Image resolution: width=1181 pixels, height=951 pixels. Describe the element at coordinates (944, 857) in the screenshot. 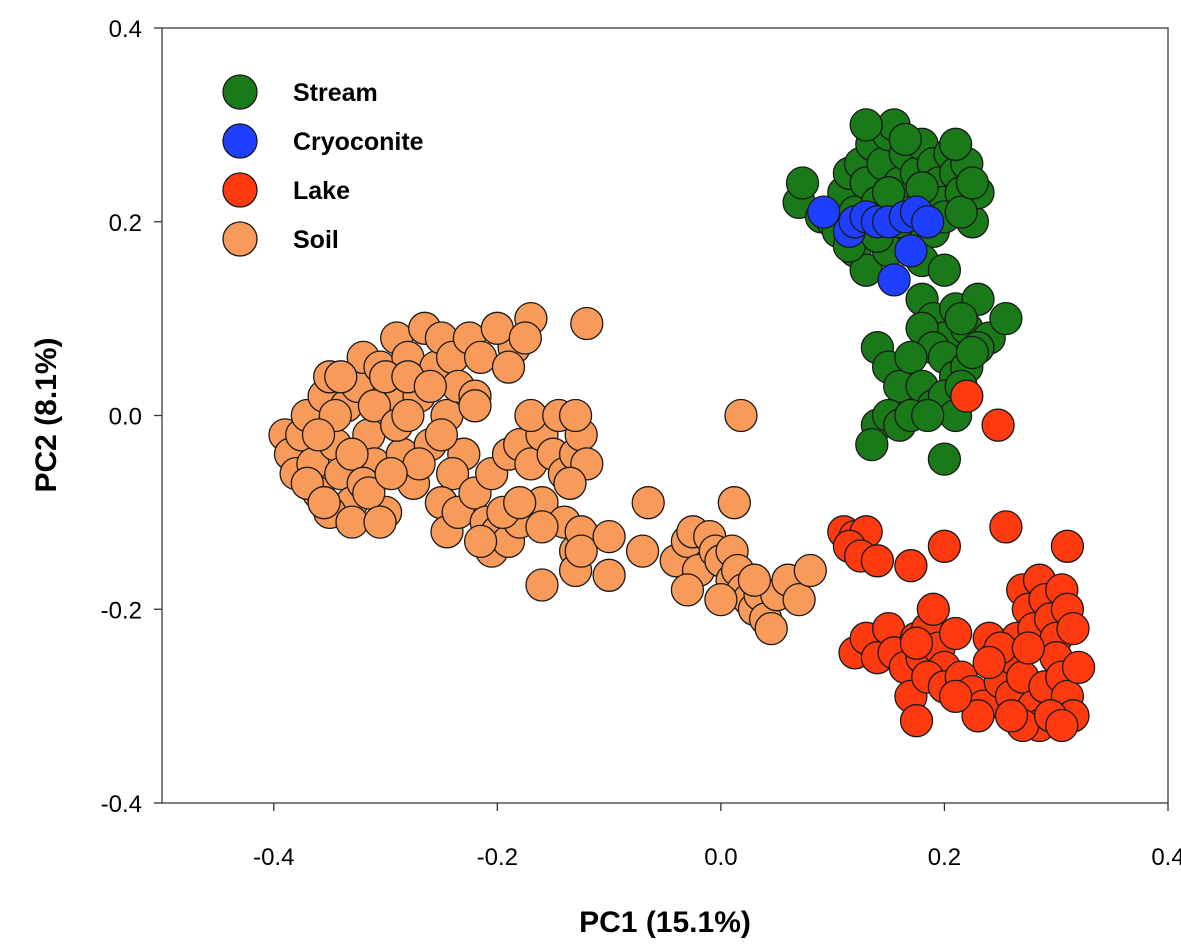

I see `x-tick-label: 0.2` at that location.